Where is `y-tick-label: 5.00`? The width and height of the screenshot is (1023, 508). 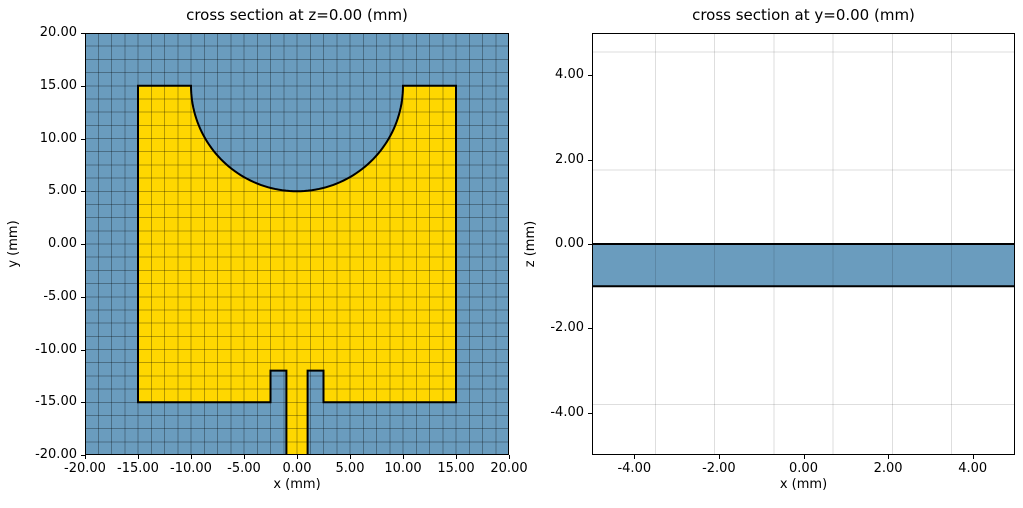 y-tick-label: 5.00 is located at coordinates (62, 191).